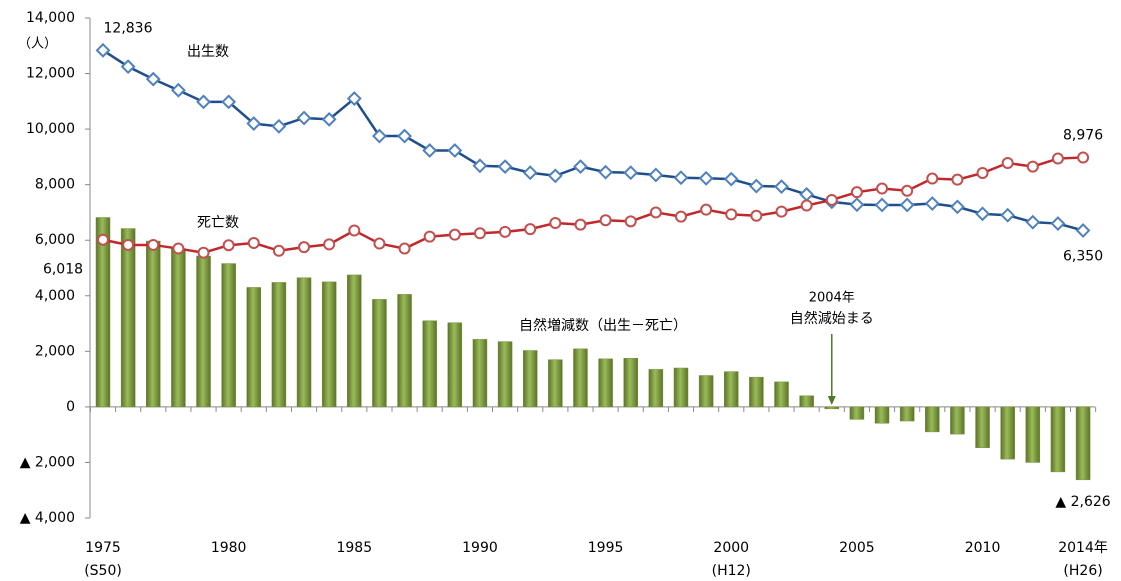  What do you see at coordinates (37, 44) in the screenshot?
I see `y-unit: （人）` at bounding box center [37, 44].